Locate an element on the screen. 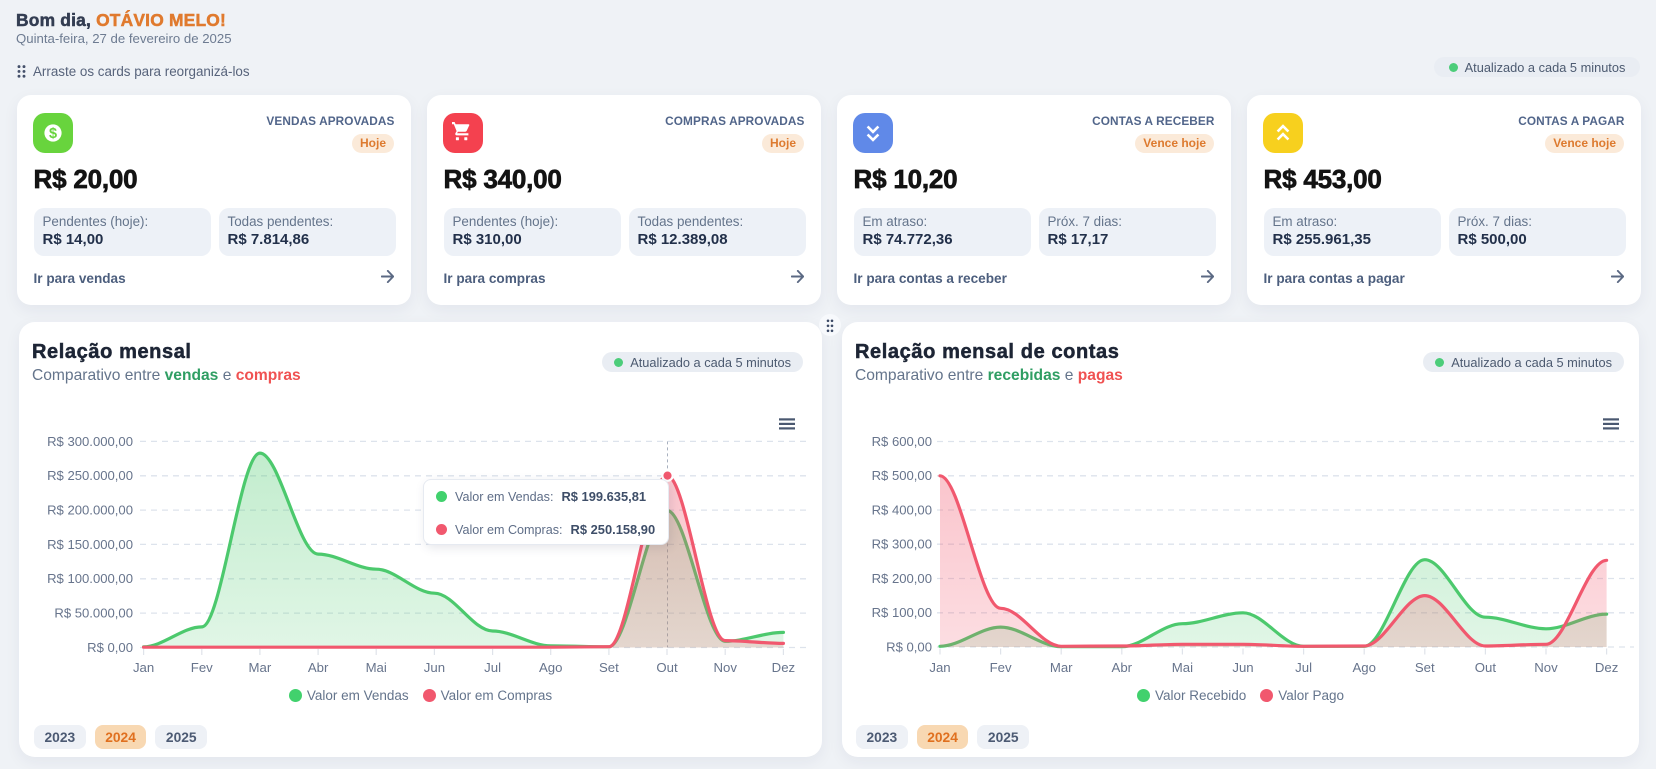 This screenshot has height=769, width=1656. svg-text: R$ 100.000,00 is located at coordinates (90, 578).